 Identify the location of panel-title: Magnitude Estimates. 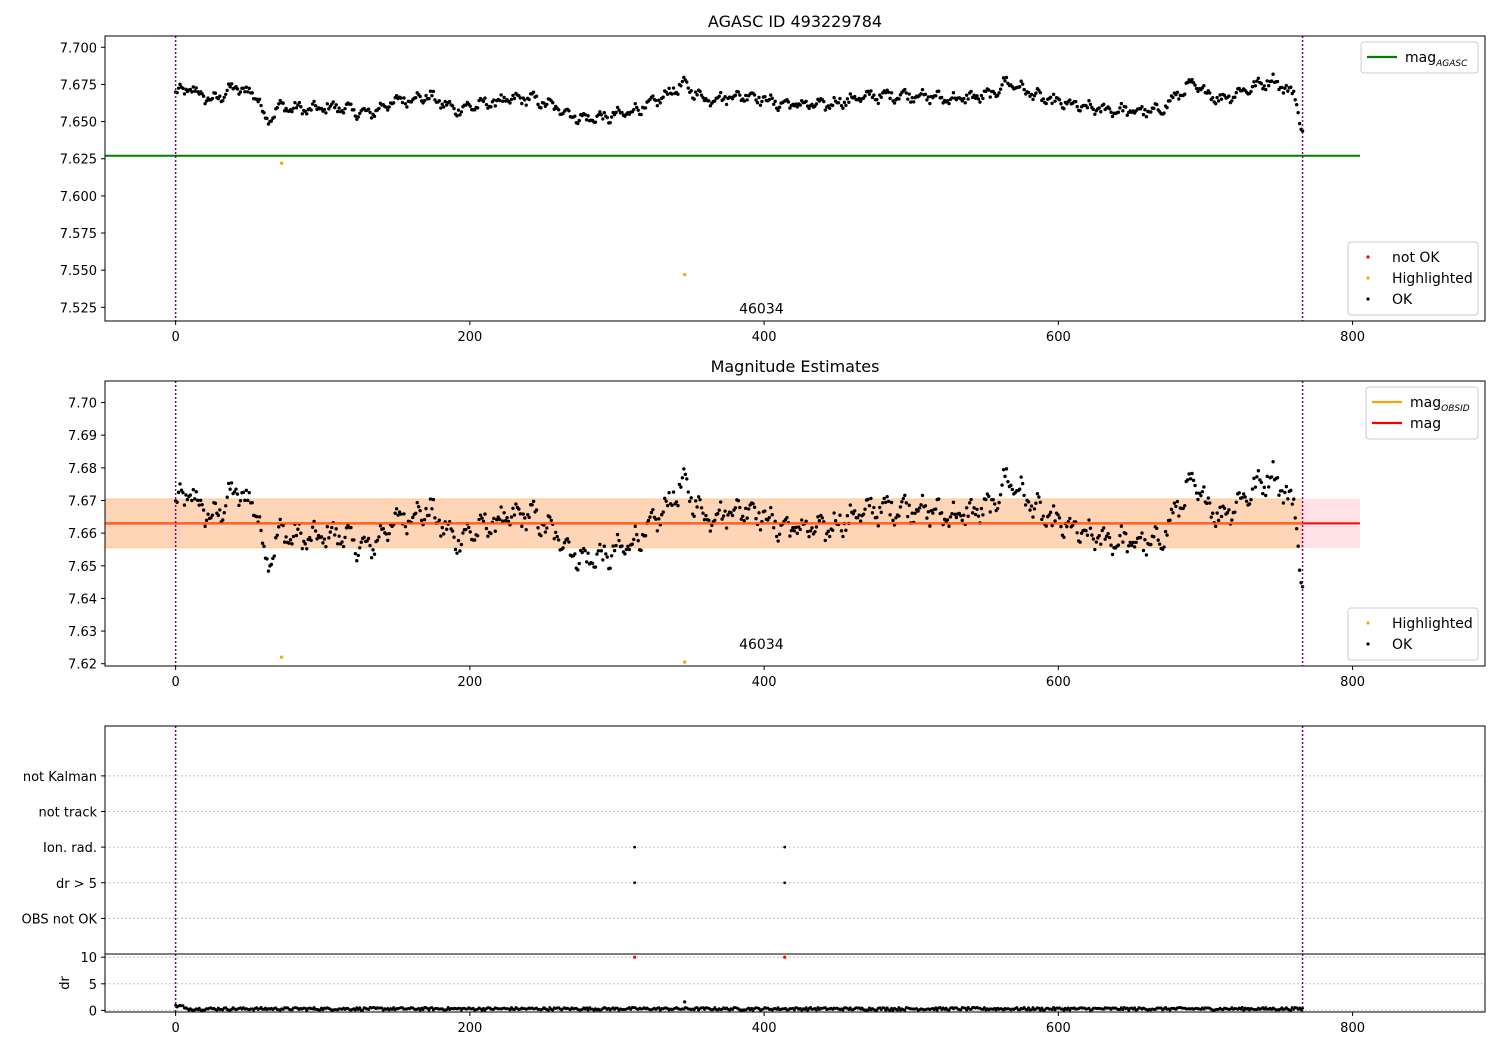
(795, 366).